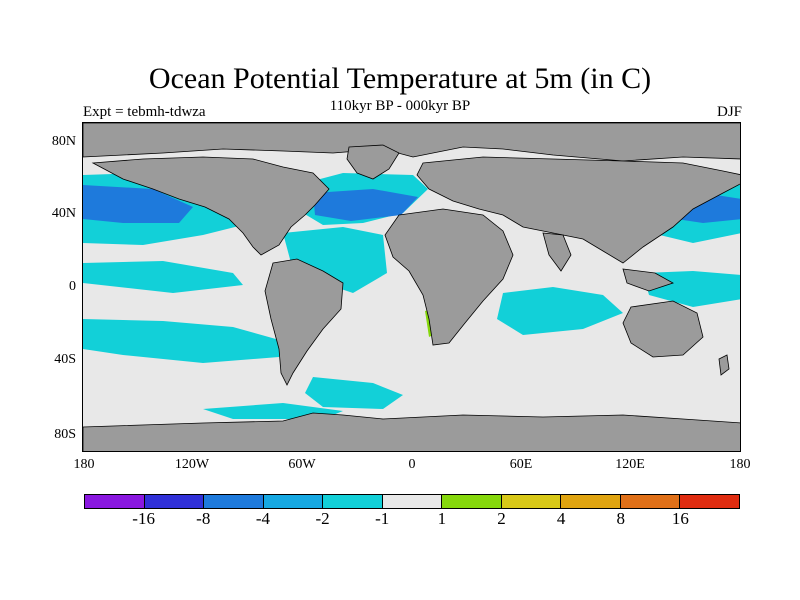  What do you see at coordinates (680, 518) in the screenshot?
I see `colorbar-tick-label: 16` at bounding box center [680, 518].